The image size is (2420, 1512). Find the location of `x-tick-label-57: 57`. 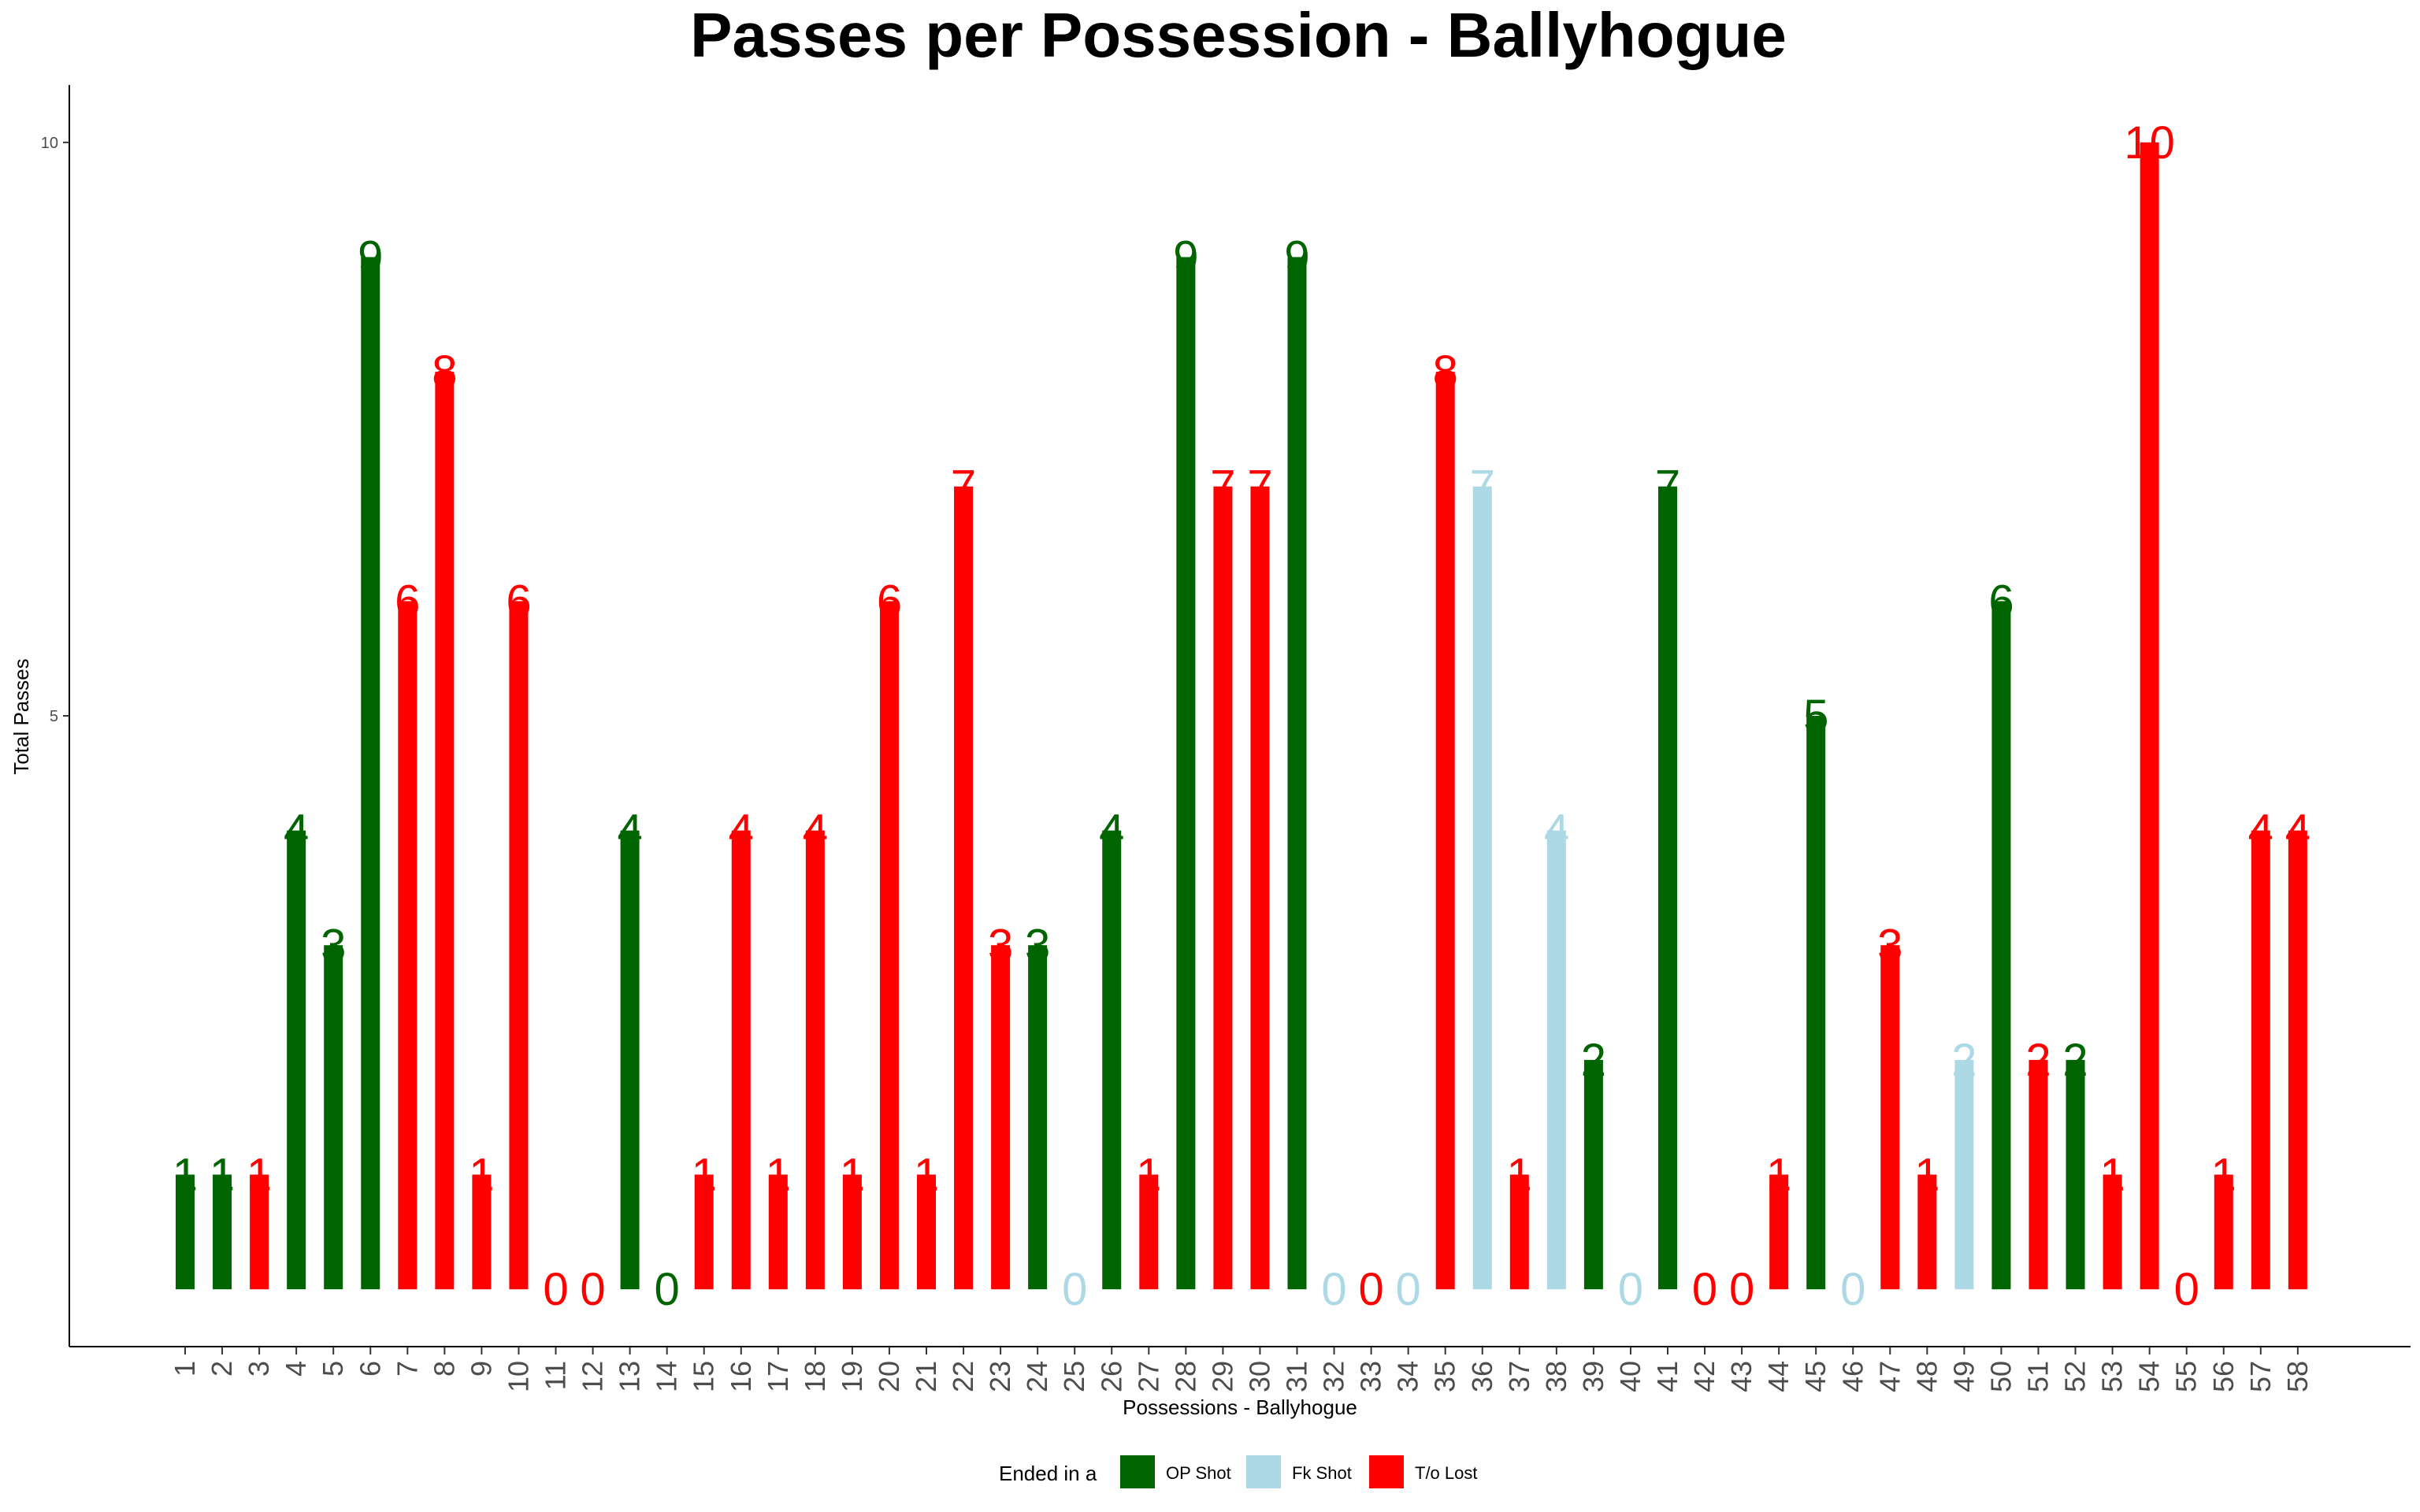

x-tick-label-57: 57 is located at coordinates (2260, 1376).